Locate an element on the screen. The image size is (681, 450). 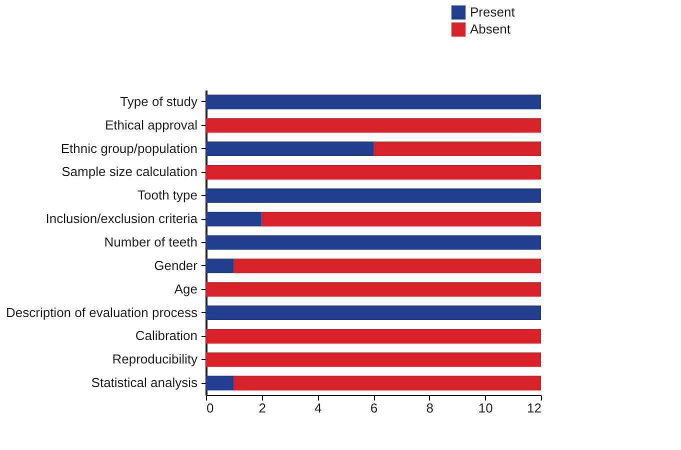
y-tick-label: Calibration is located at coordinates (166, 336).